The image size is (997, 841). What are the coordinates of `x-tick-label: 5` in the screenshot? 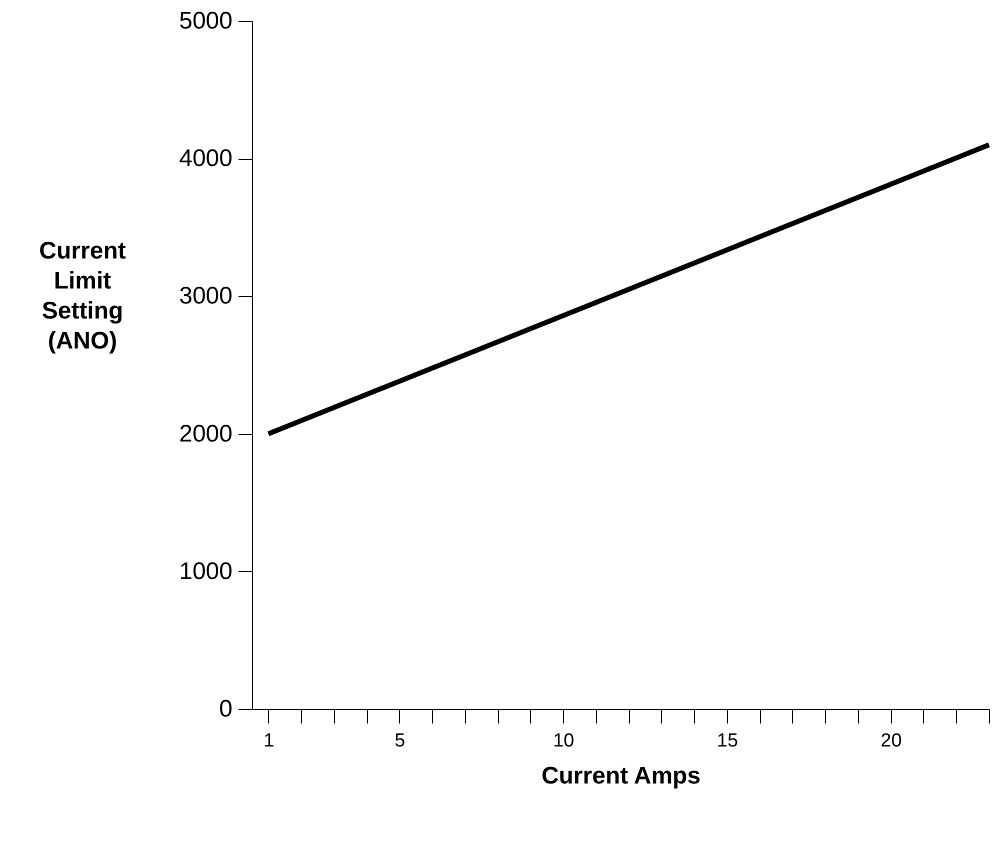 It's located at (400, 741).